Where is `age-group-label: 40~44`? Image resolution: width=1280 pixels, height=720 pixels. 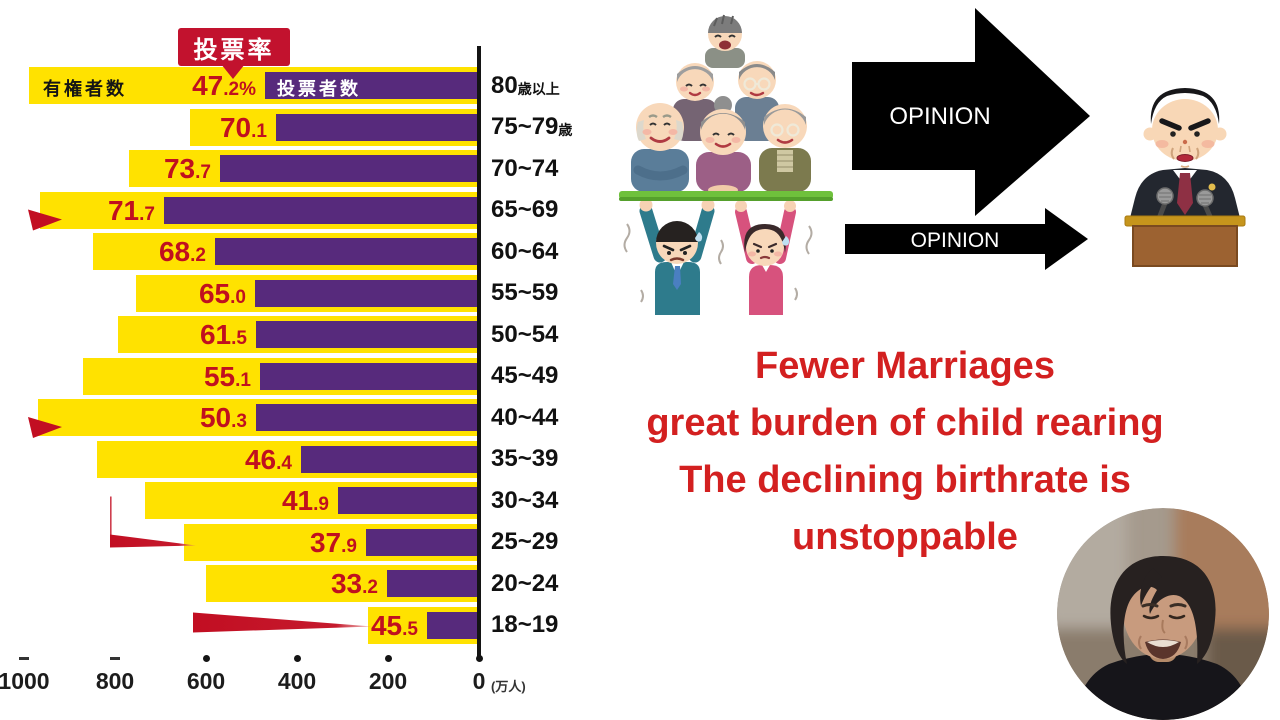 age-group-label: 40~44 is located at coordinates (525, 417).